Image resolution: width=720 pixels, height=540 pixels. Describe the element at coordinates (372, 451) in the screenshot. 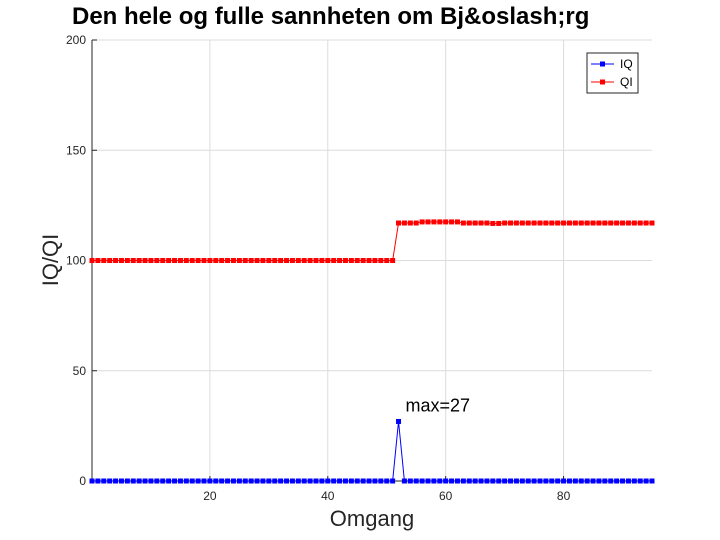

I see `series-iq` at that location.